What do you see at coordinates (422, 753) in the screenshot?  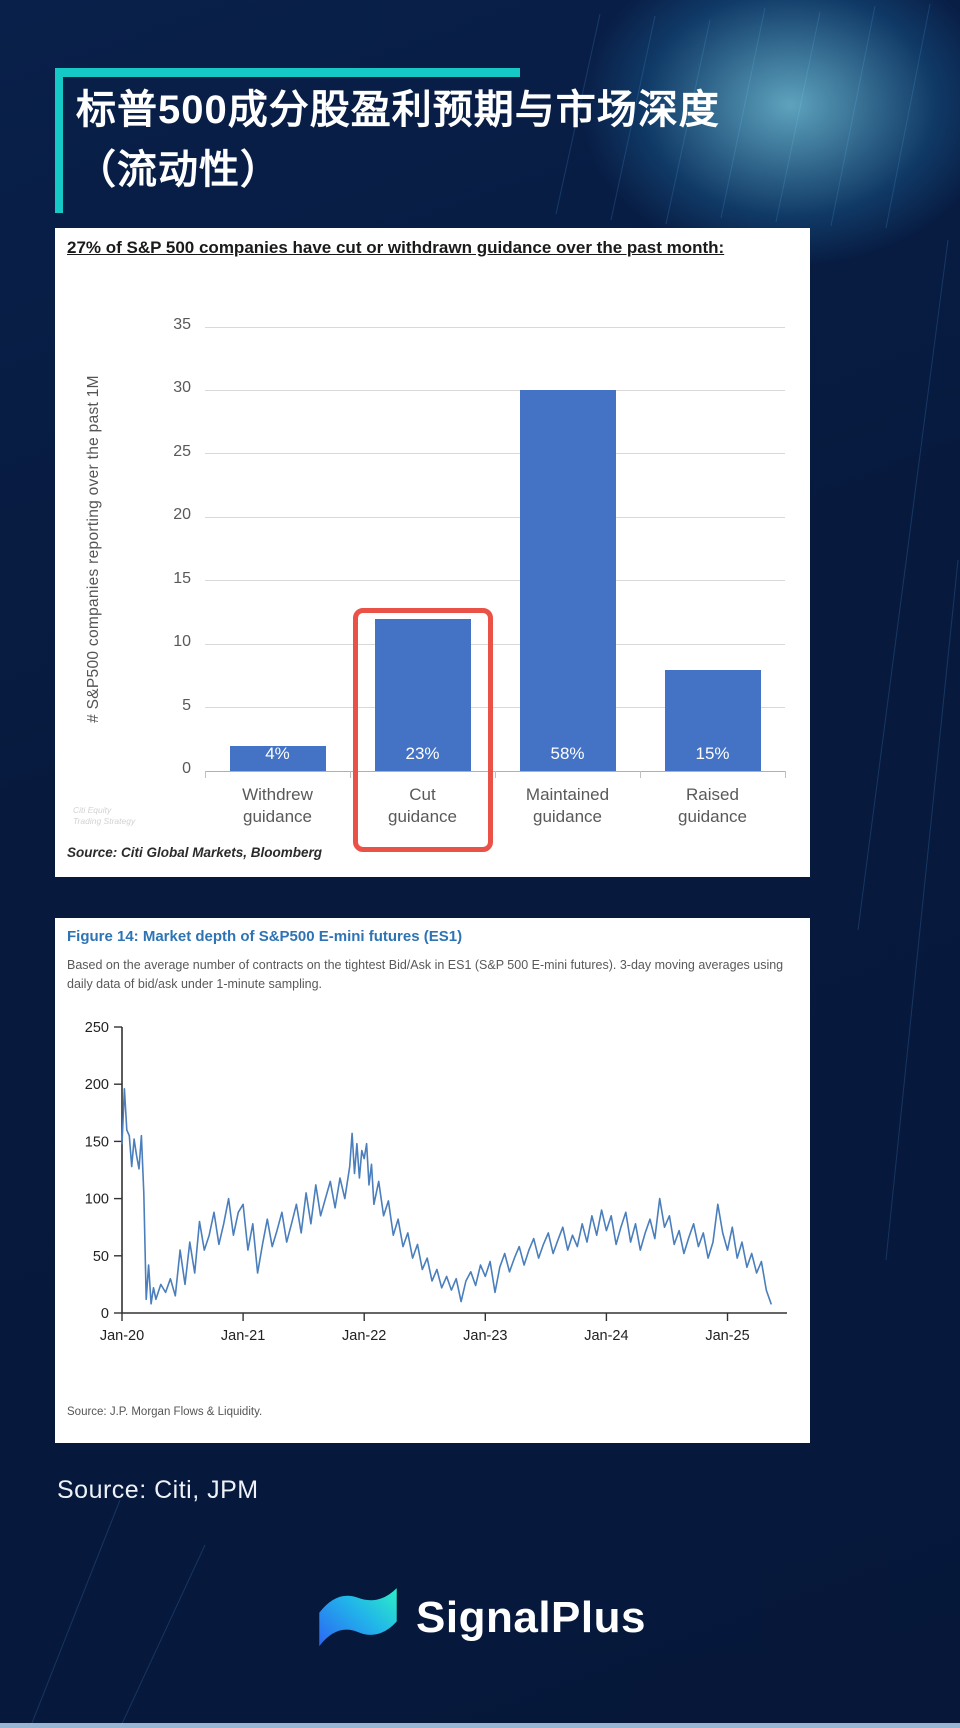 I see `bar-value-label: 23%` at bounding box center [422, 753].